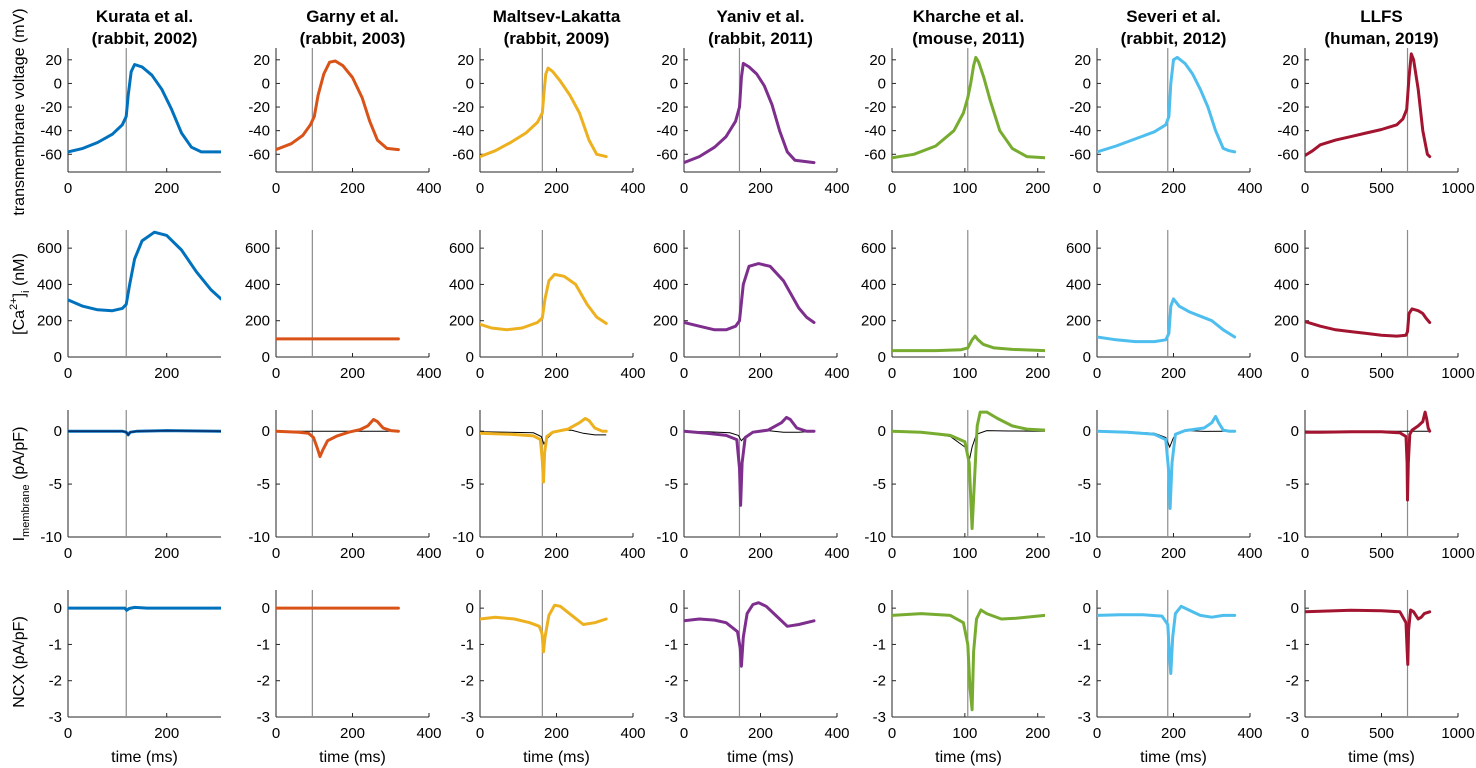 Image resolution: width=1476 pixels, height=768 pixels. What do you see at coordinates (1381, 733) in the screenshot?
I see `x-tick-label: 500` at bounding box center [1381, 733].